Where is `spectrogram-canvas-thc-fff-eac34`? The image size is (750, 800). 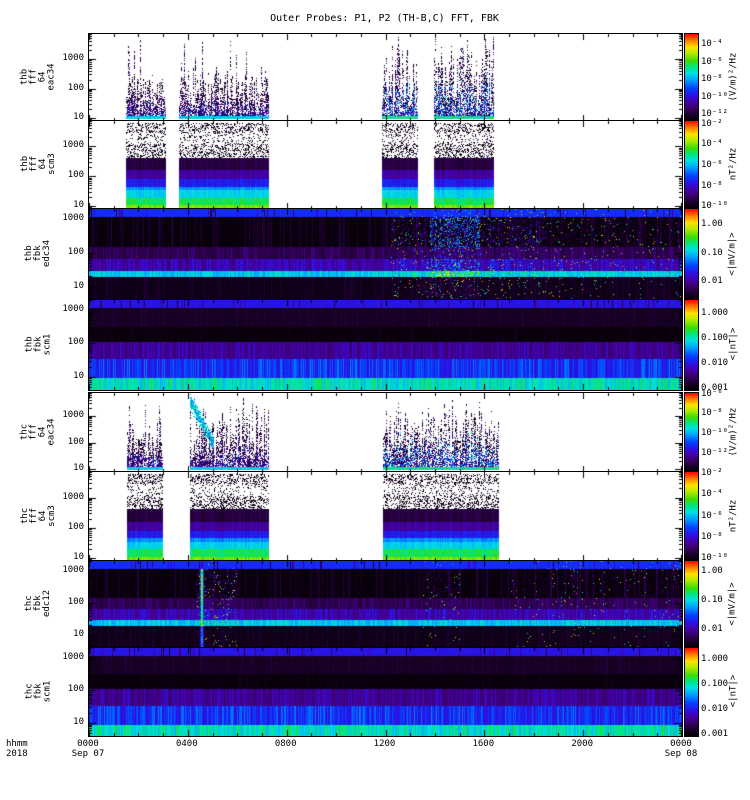 spectrogram-canvas-thc-fff-eac34 is located at coordinates (385, 432).